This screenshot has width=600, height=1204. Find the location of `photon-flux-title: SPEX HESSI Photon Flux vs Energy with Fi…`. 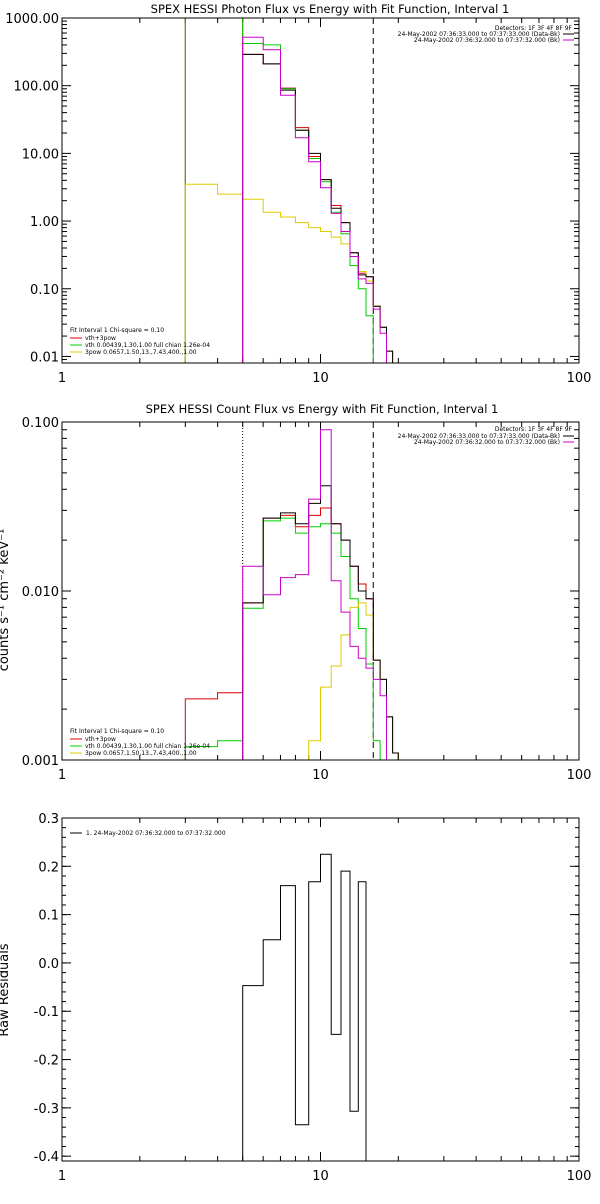

photon-flux-title: SPEX HESSI Photon Flux vs Energy with Fi… is located at coordinates (330, 9).